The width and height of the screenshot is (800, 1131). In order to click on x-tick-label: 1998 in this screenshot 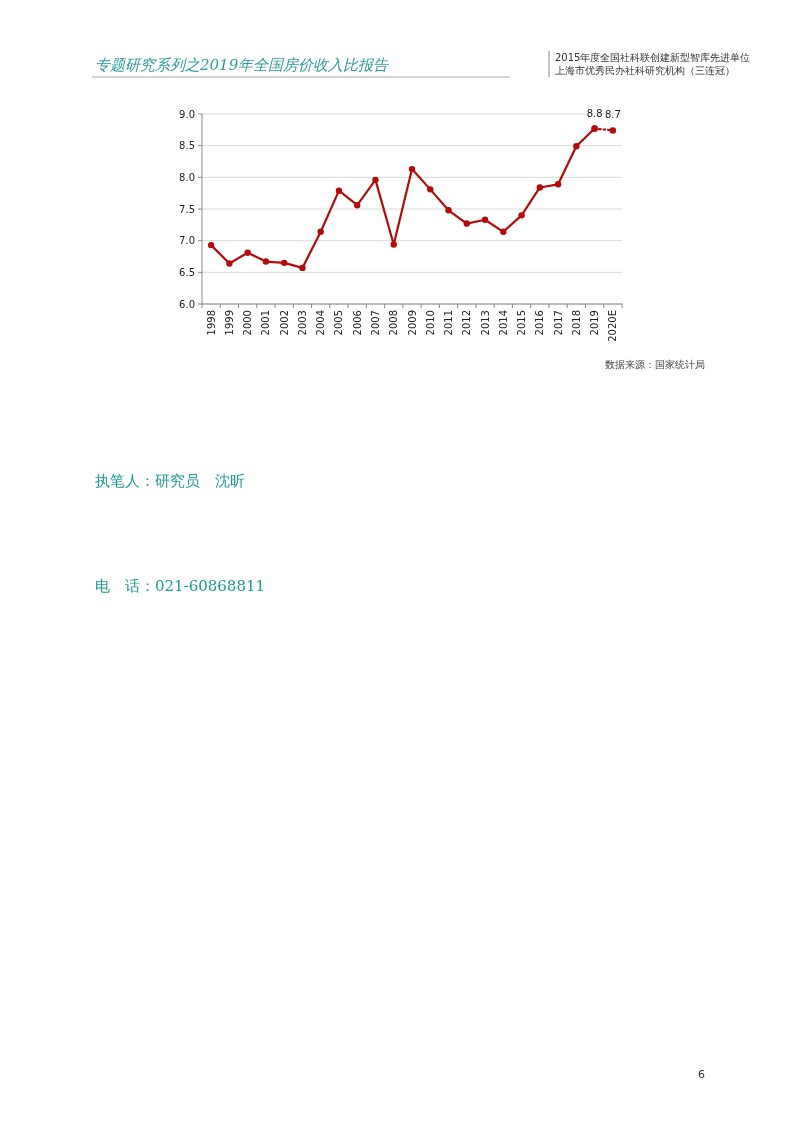, I will do `click(211, 323)`.